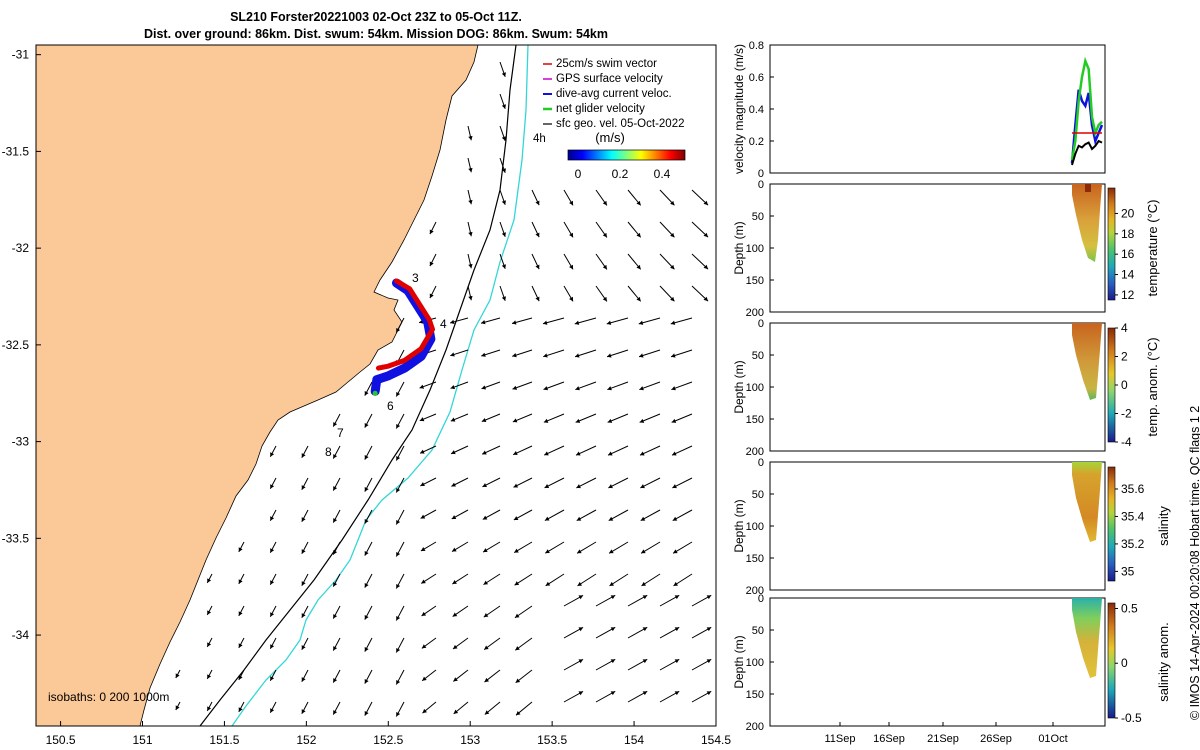 This screenshot has width=1200, height=750. I want to click on temp-anom-profile, so click(1087, 361).